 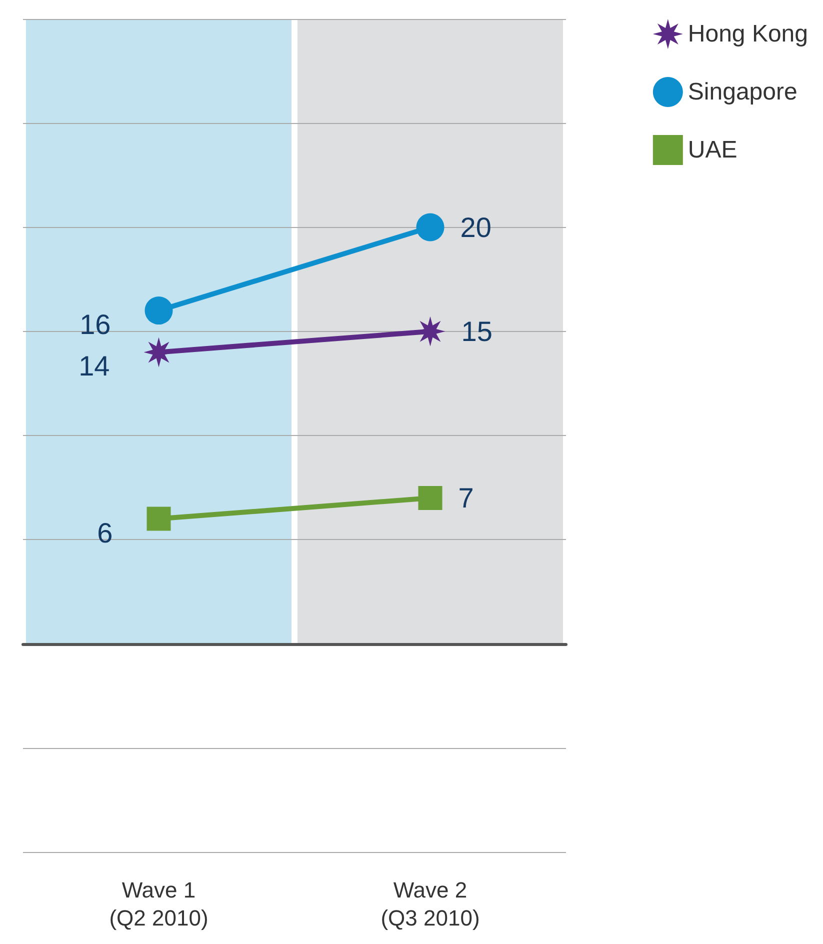 What do you see at coordinates (466, 498) in the screenshot?
I see `data-label: 7` at bounding box center [466, 498].